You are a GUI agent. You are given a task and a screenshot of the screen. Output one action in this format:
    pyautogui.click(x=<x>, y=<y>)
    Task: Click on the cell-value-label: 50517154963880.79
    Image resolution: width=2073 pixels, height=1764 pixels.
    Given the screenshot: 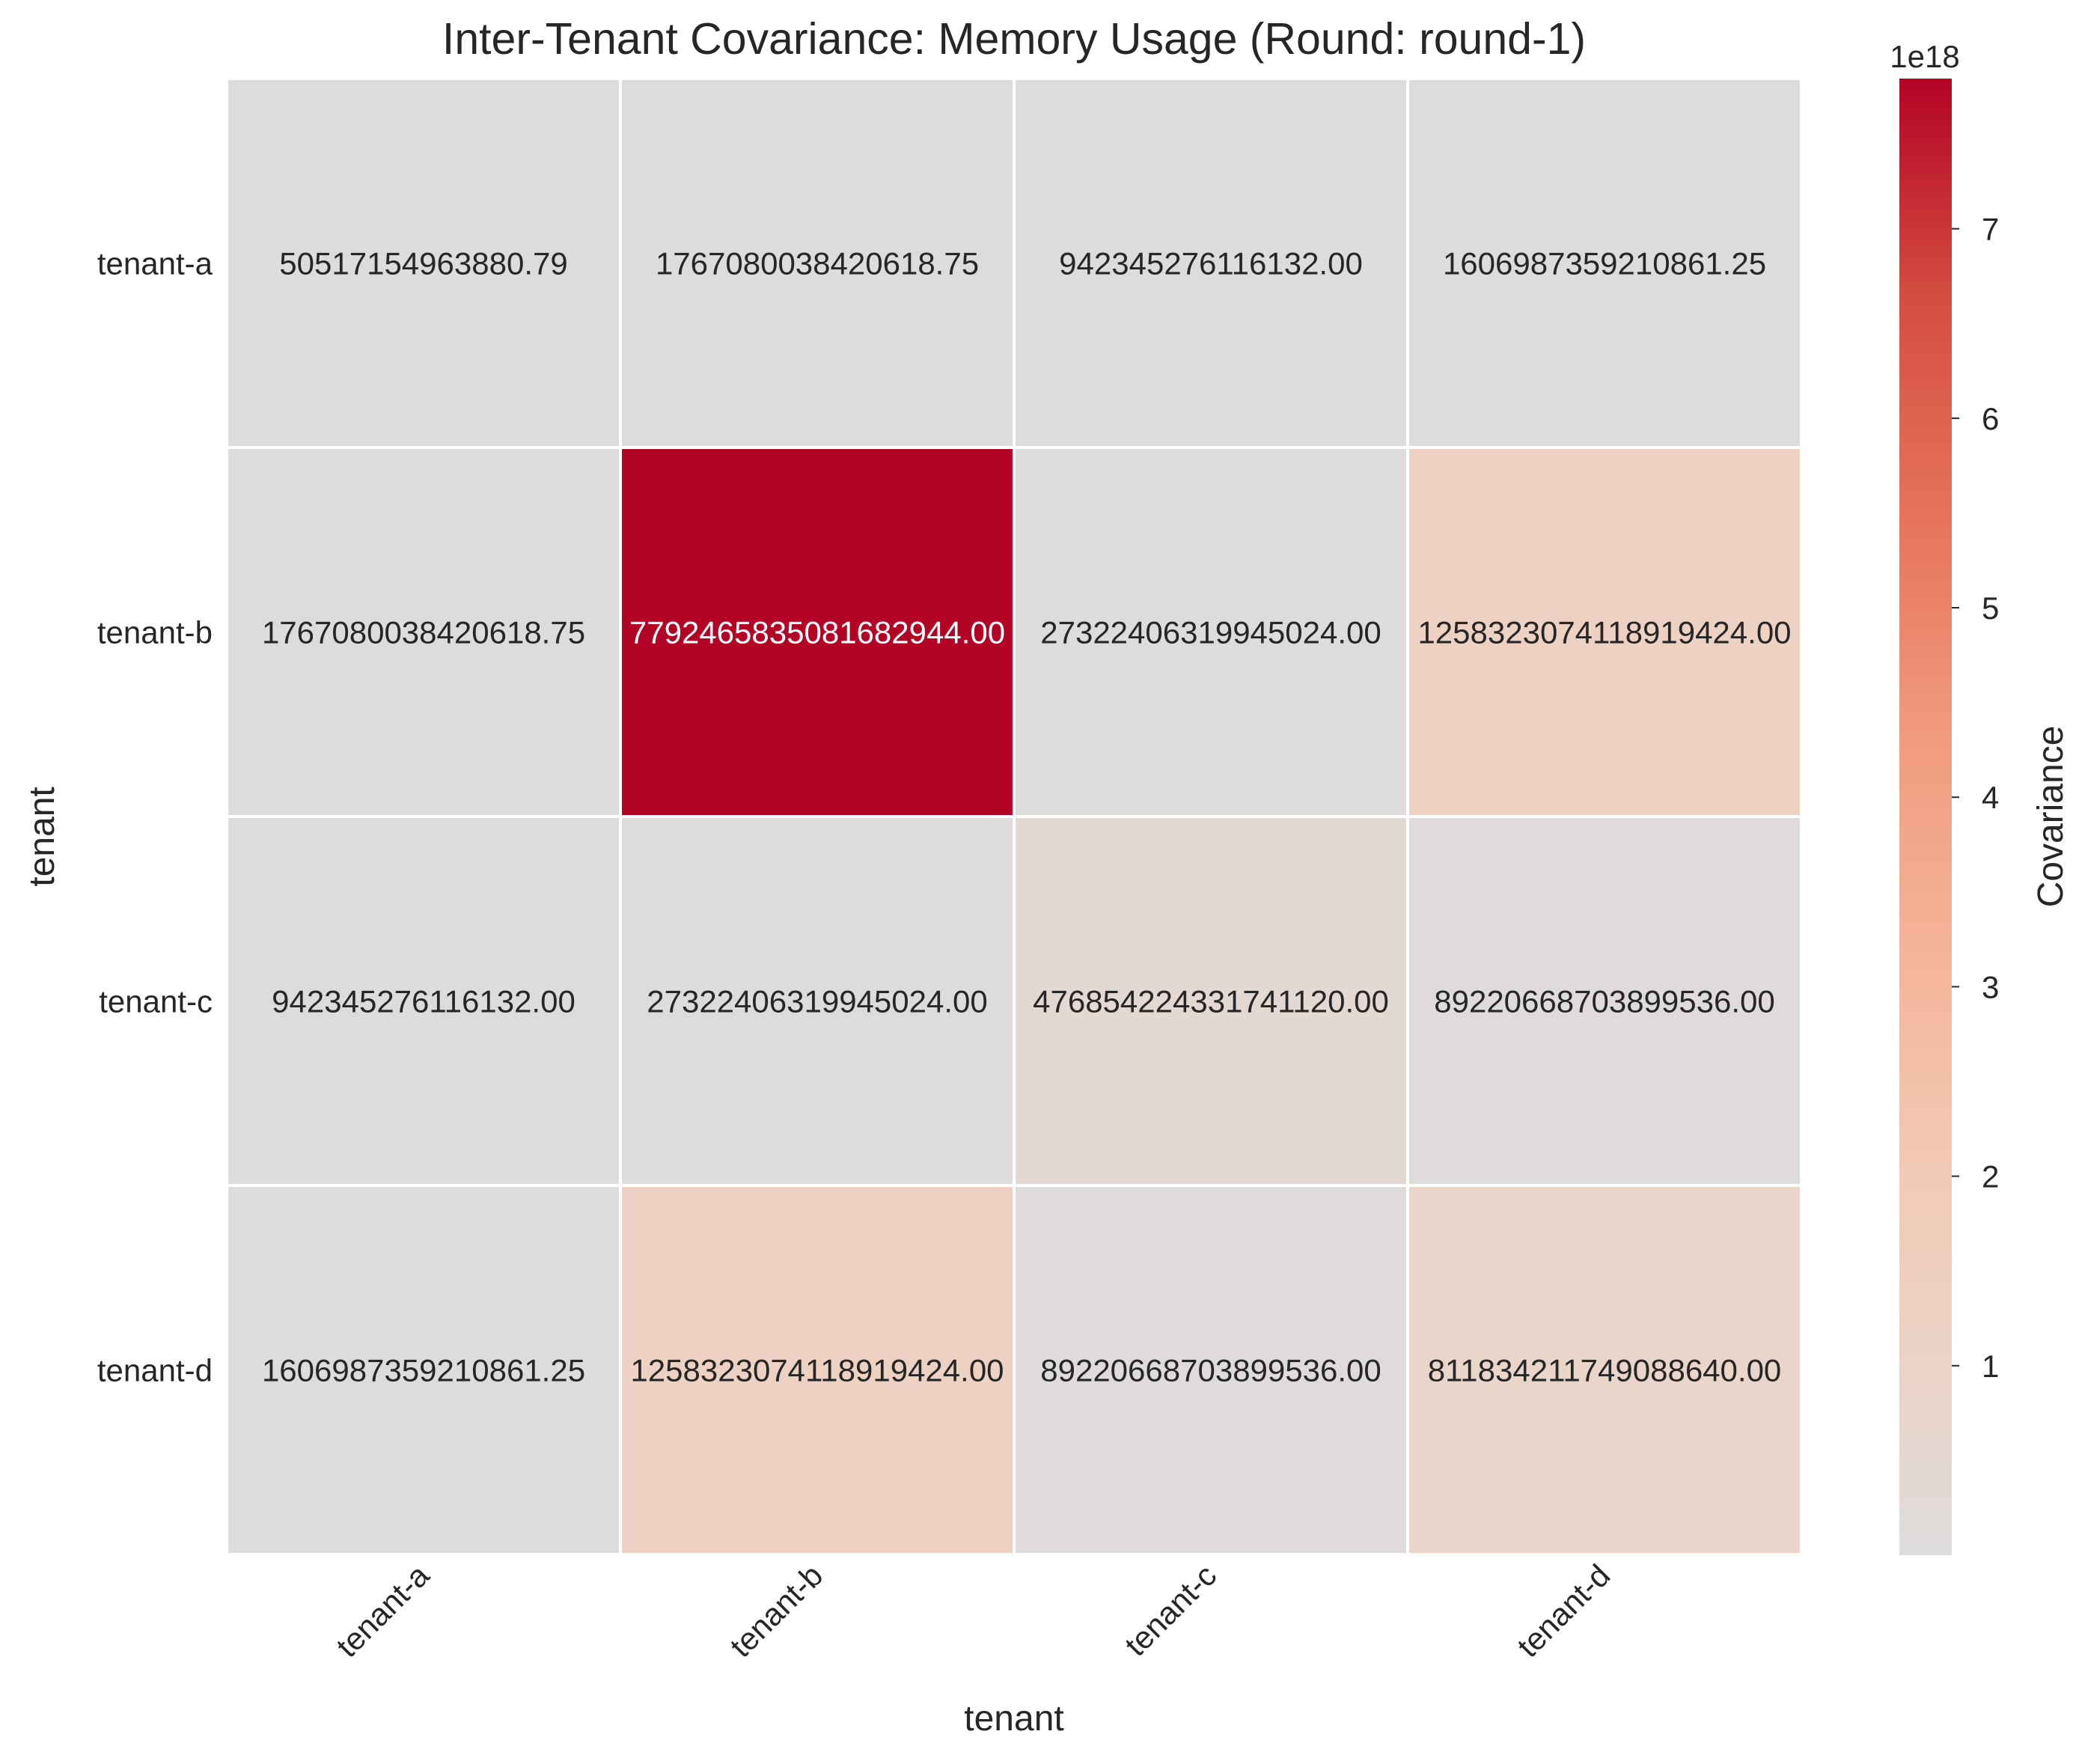 What is the action you would take?
    pyautogui.click(x=423, y=263)
    